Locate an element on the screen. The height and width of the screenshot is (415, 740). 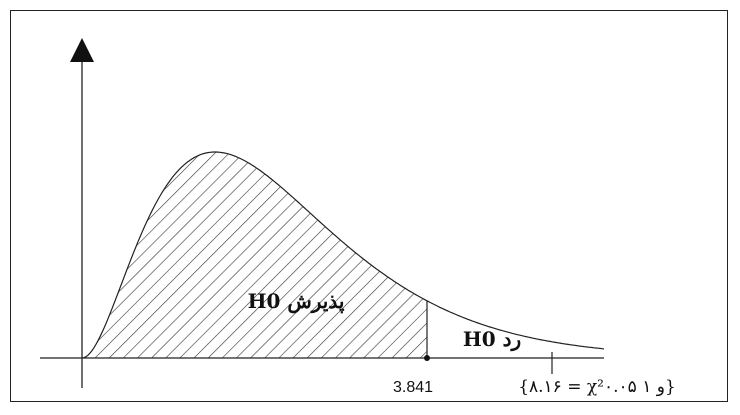
y-axis-arrow-icon is located at coordinates (82, 50).